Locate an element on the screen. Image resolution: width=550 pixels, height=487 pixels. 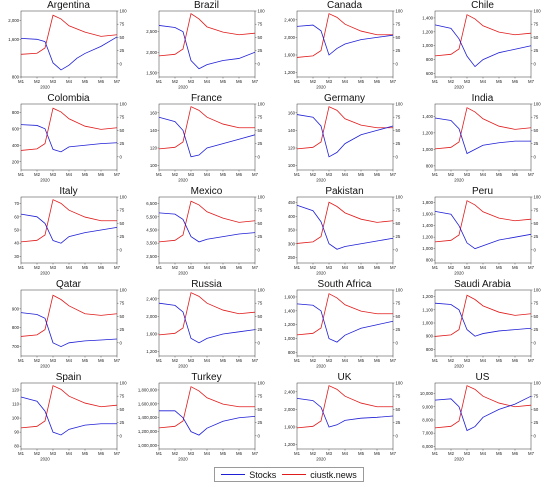
left-tick-label: 140 is located at coordinates (292, 130).